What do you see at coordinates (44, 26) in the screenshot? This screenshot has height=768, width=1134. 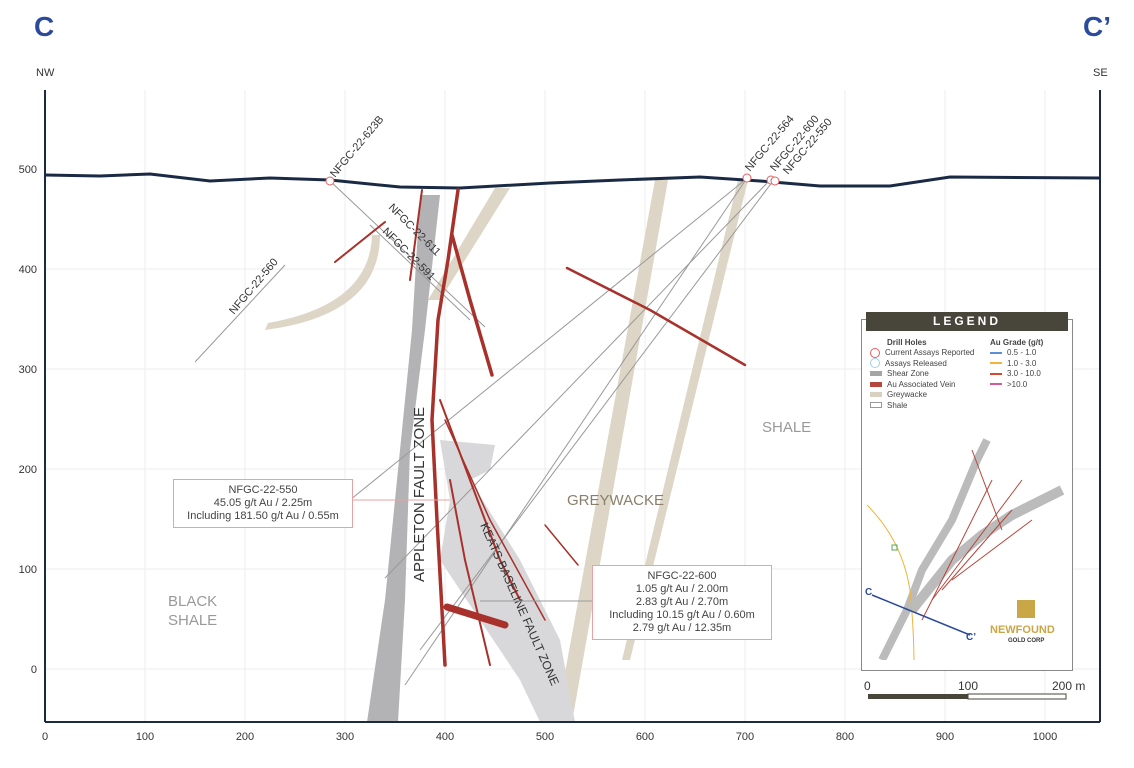 I see `section-start-label: C` at bounding box center [44, 26].